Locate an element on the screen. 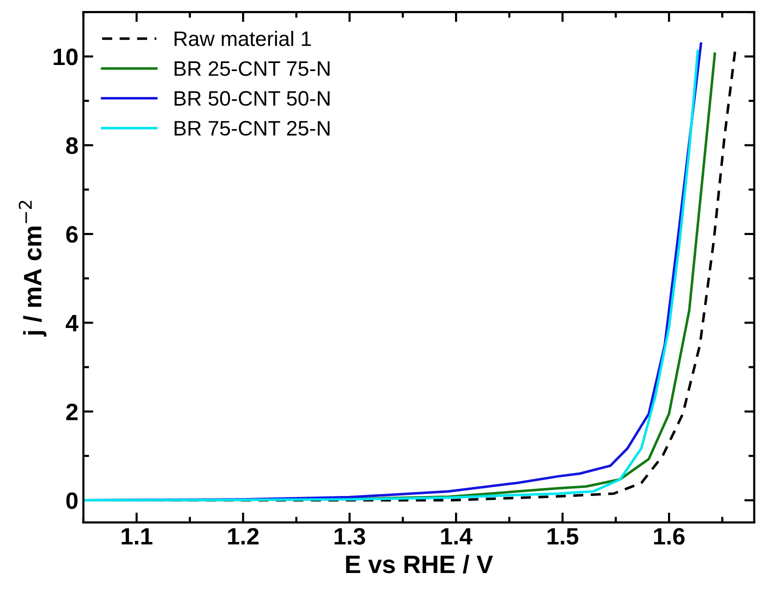 Image resolution: width=758 pixels, height=604 pixels. y-tick-label: 4 is located at coordinates (72, 323).